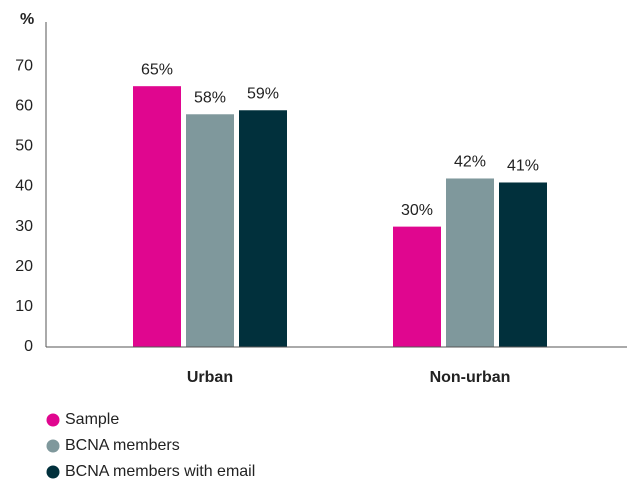 The width and height of the screenshot is (627, 484). What do you see at coordinates (263, 93) in the screenshot?
I see `value-label: 59%` at bounding box center [263, 93].